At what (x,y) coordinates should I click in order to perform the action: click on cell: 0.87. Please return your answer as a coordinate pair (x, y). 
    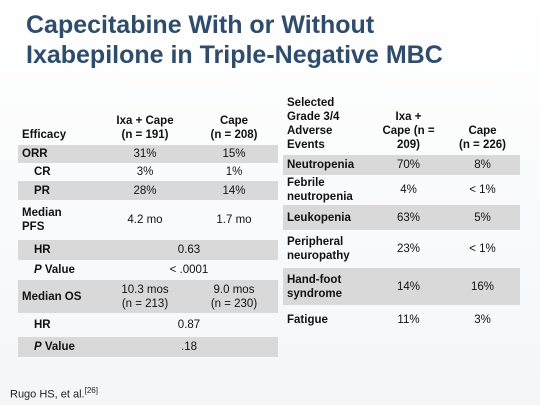
    Looking at the image, I should click on (189, 325).